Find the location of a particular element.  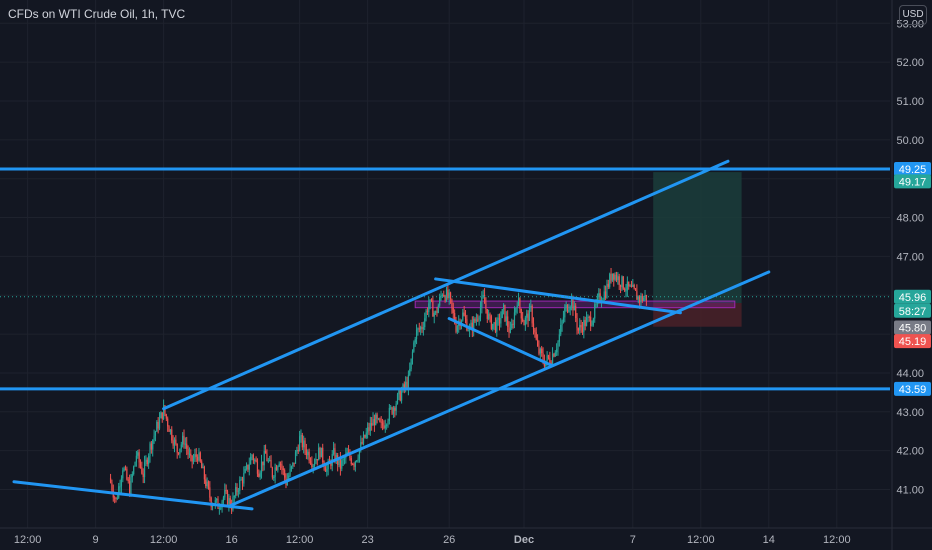

target-zone is located at coordinates (697, 238).